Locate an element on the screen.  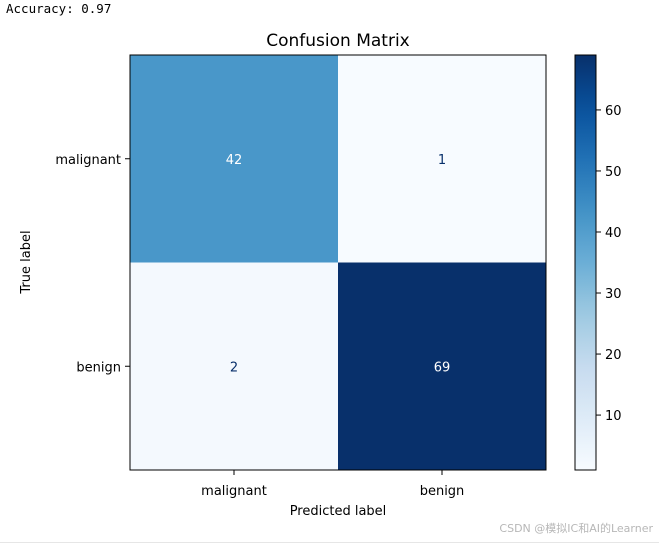
heatmap-cell-r1-c1 is located at coordinates (442, 366).